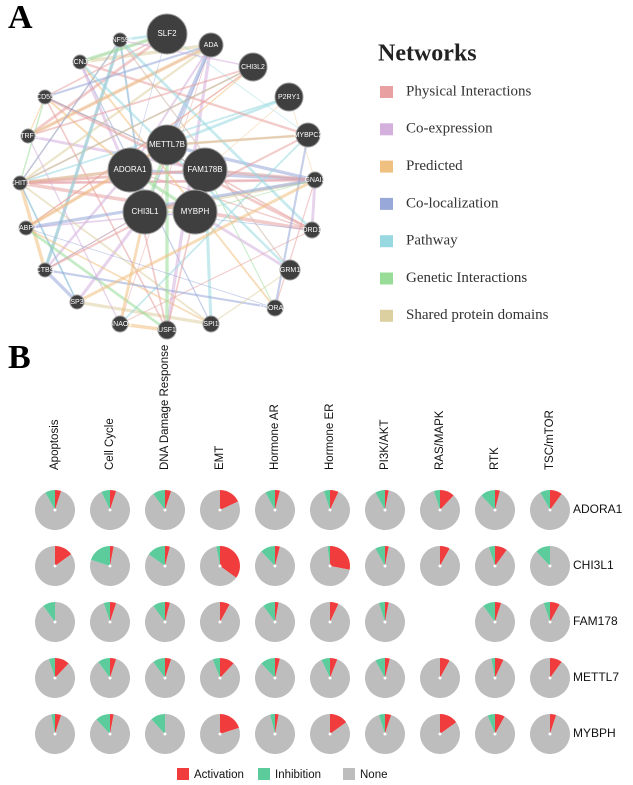 The height and width of the screenshot is (785, 633). I want to click on node-label: MTRF1L, so click(27, 136).